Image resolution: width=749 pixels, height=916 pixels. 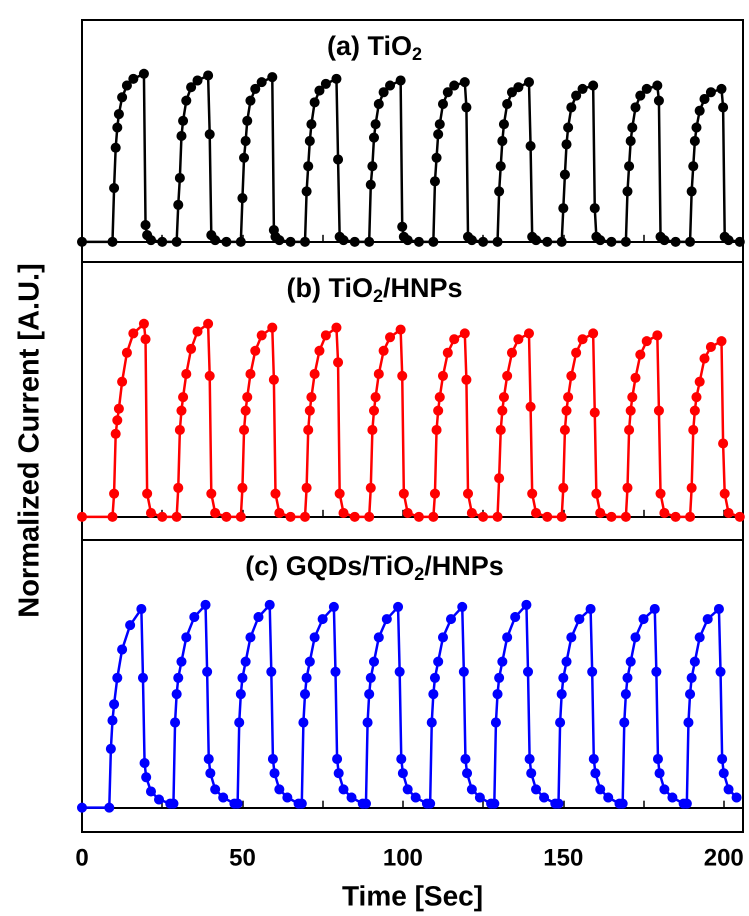 I want to click on y-axis-title: Normalized Current [A.U.], so click(x=30, y=440).